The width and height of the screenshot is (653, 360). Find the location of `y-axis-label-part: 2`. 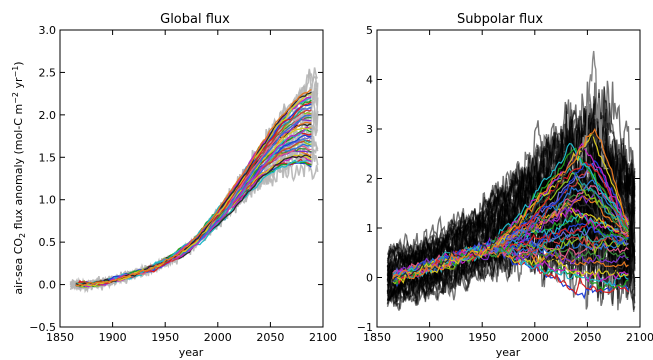

y-axis-label-part: 2 is located at coordinates (22, 235).